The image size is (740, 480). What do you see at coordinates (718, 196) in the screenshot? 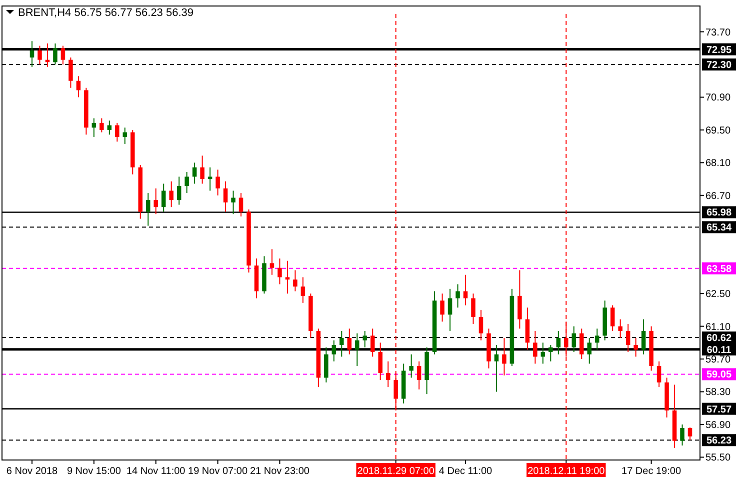
I see `y-tick-label: 66.70` at bounding box center [718, 196].